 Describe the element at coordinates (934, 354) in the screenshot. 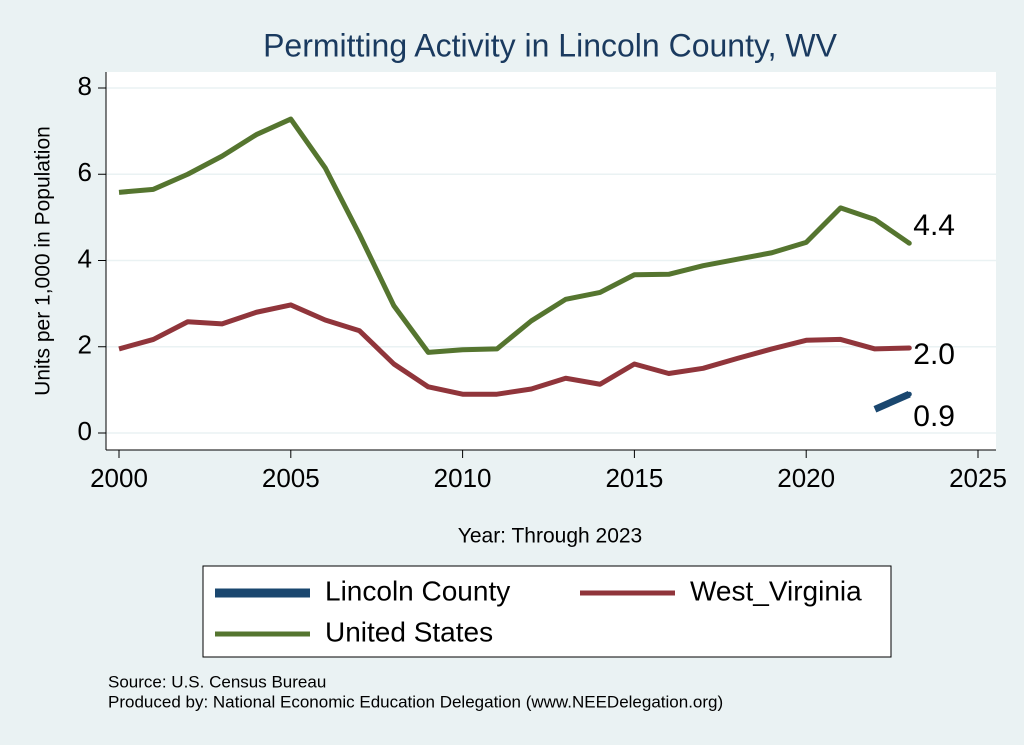

I see `value-label: 2.0` at that location.